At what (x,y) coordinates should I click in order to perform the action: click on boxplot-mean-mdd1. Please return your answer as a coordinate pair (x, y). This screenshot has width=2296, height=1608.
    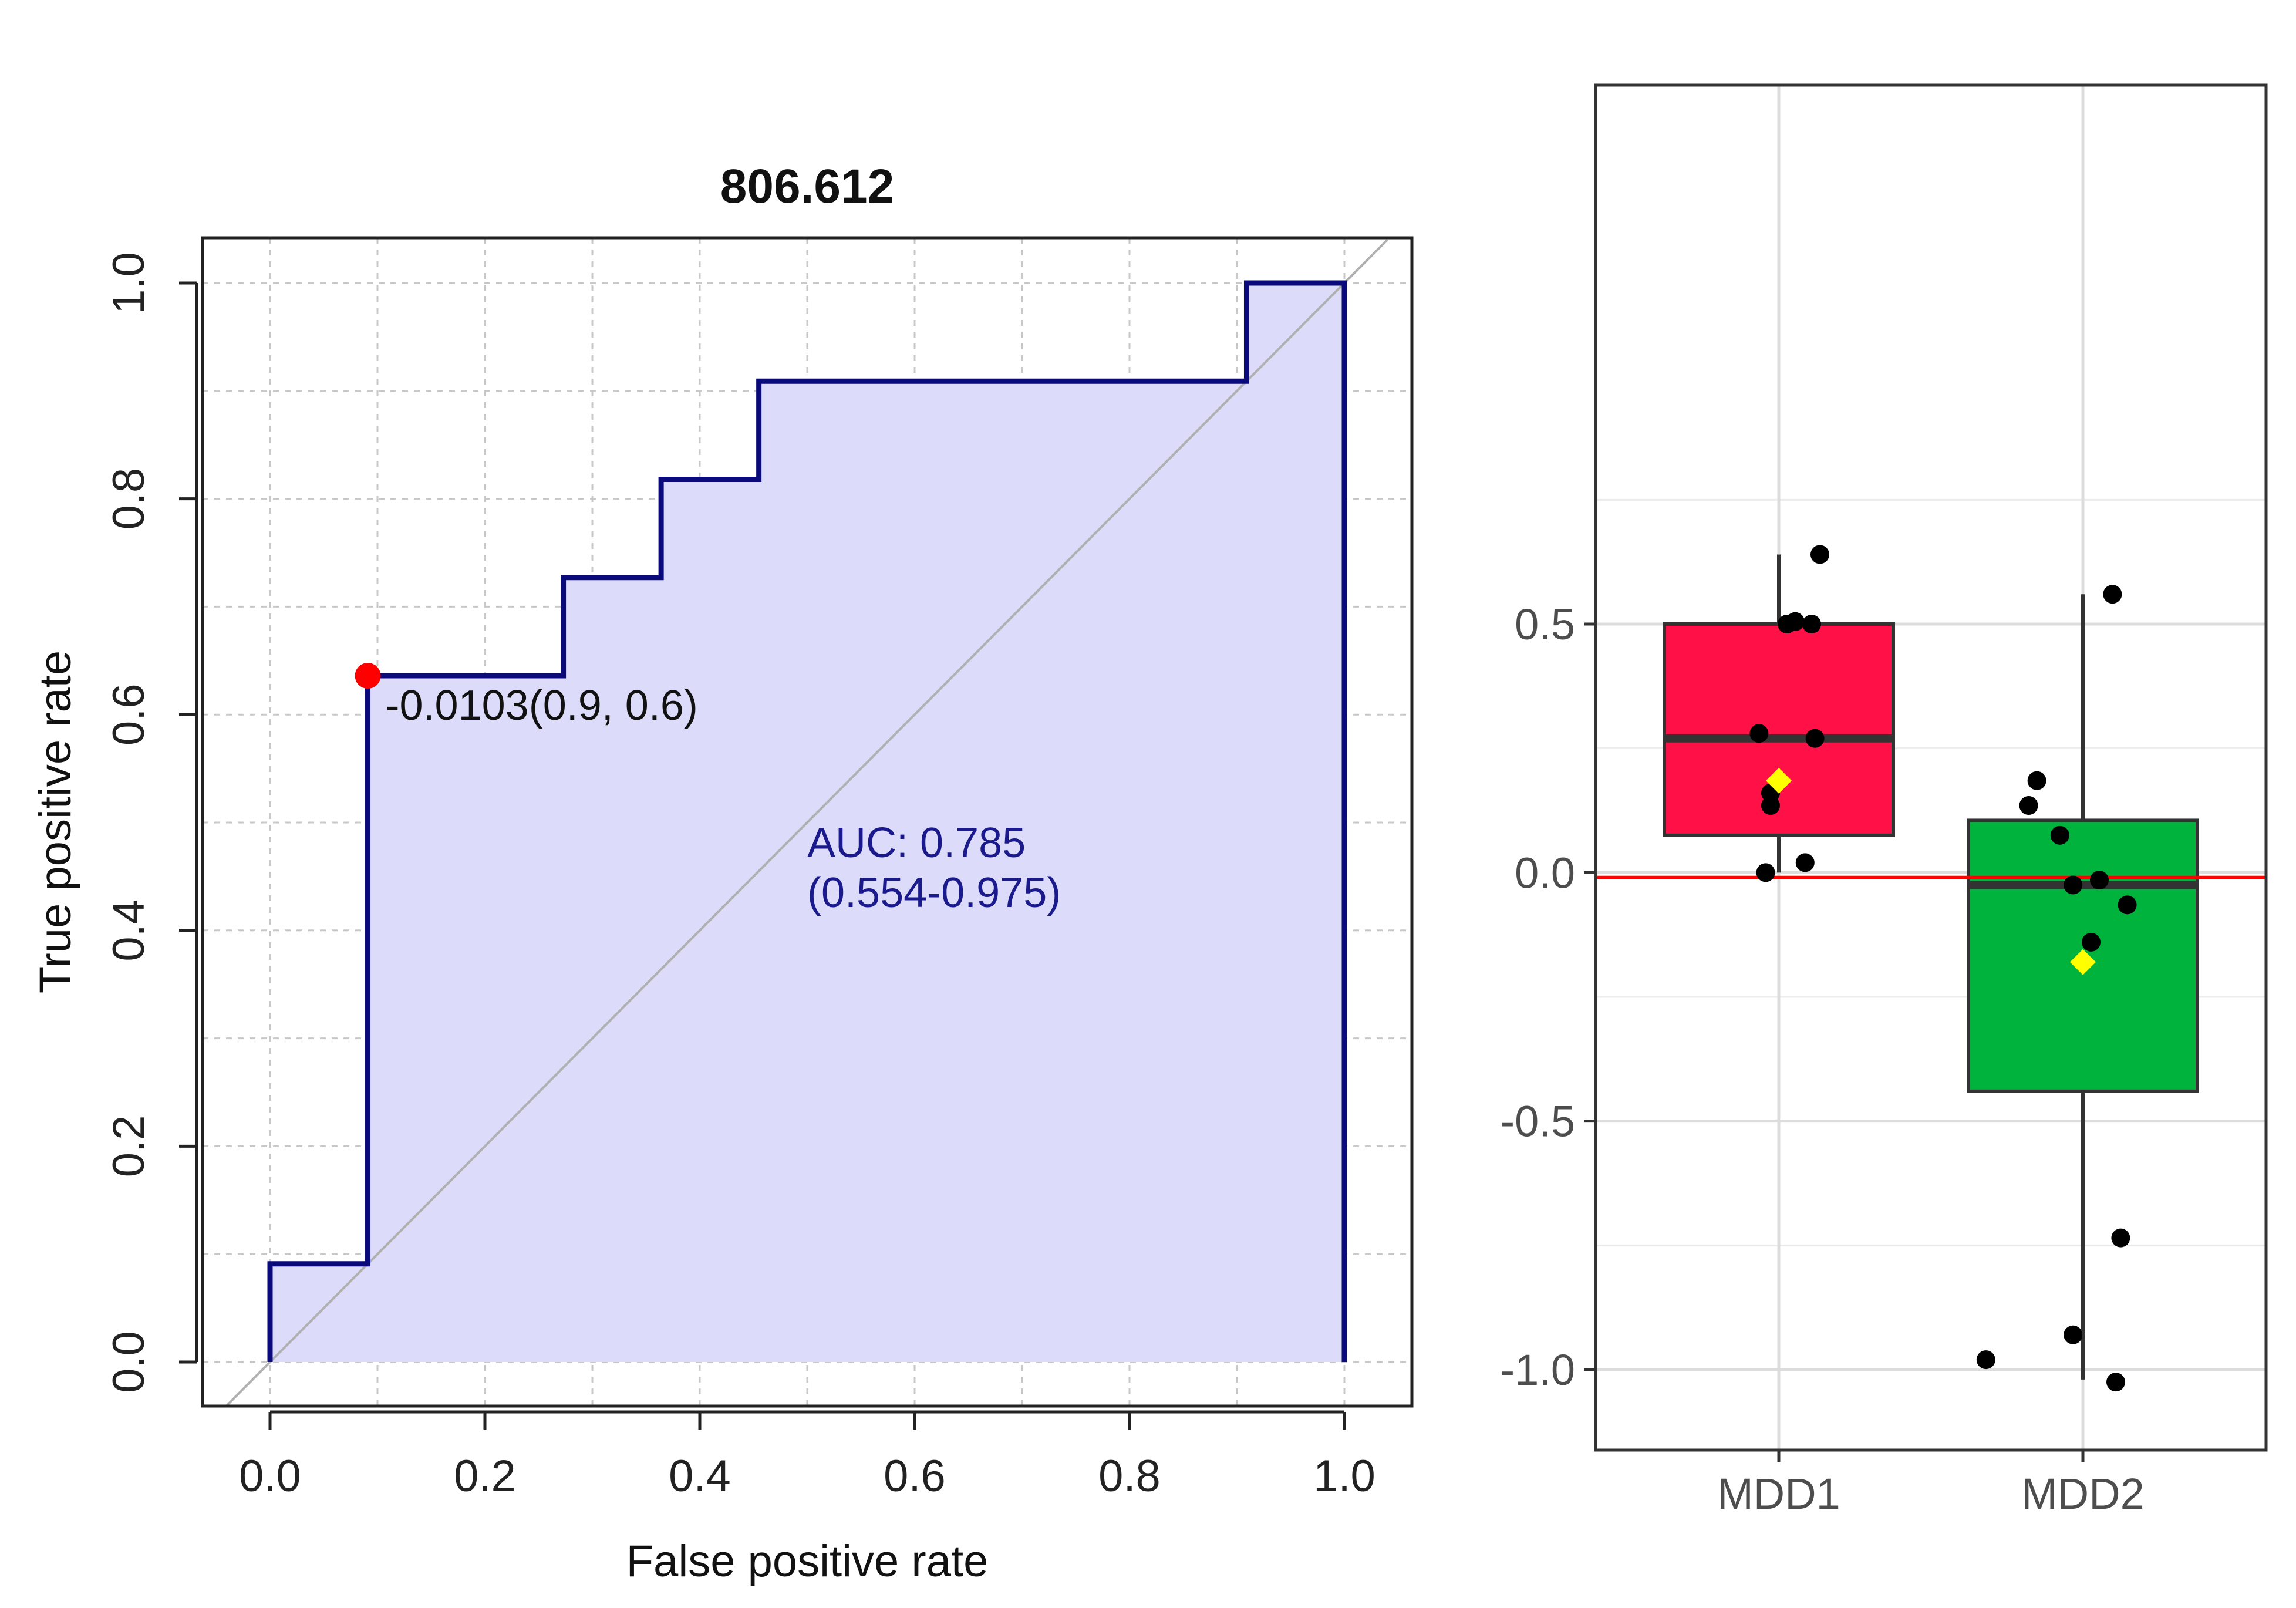
    Looking at the image, I should click on (1779, 780).